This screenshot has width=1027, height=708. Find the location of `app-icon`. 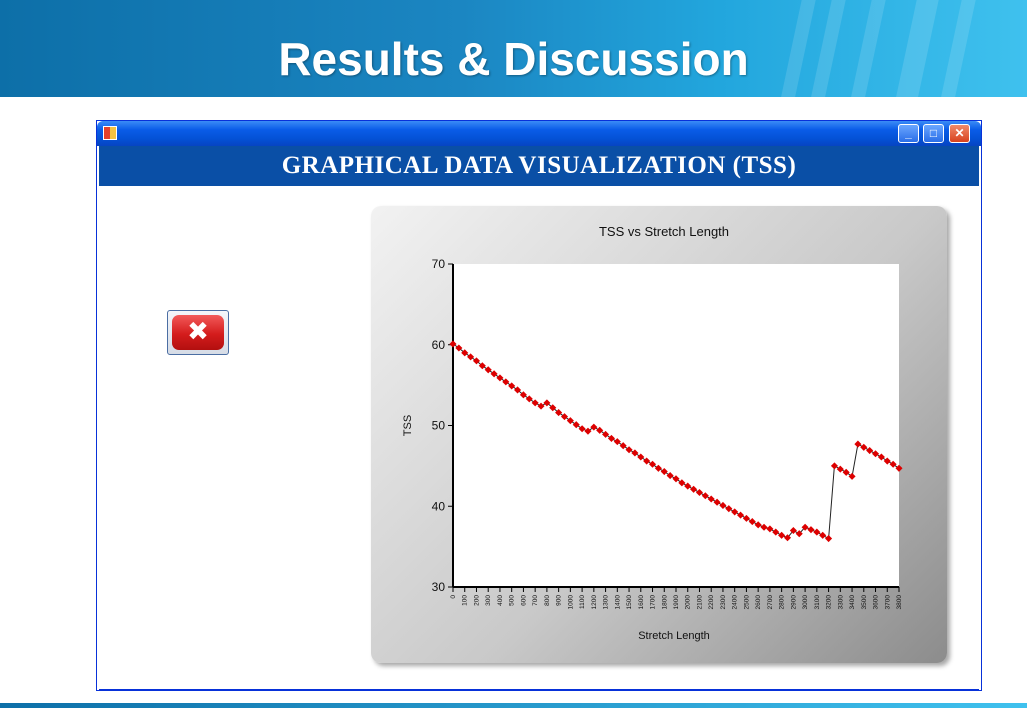

app-icon is located at coordinates (110, 133).